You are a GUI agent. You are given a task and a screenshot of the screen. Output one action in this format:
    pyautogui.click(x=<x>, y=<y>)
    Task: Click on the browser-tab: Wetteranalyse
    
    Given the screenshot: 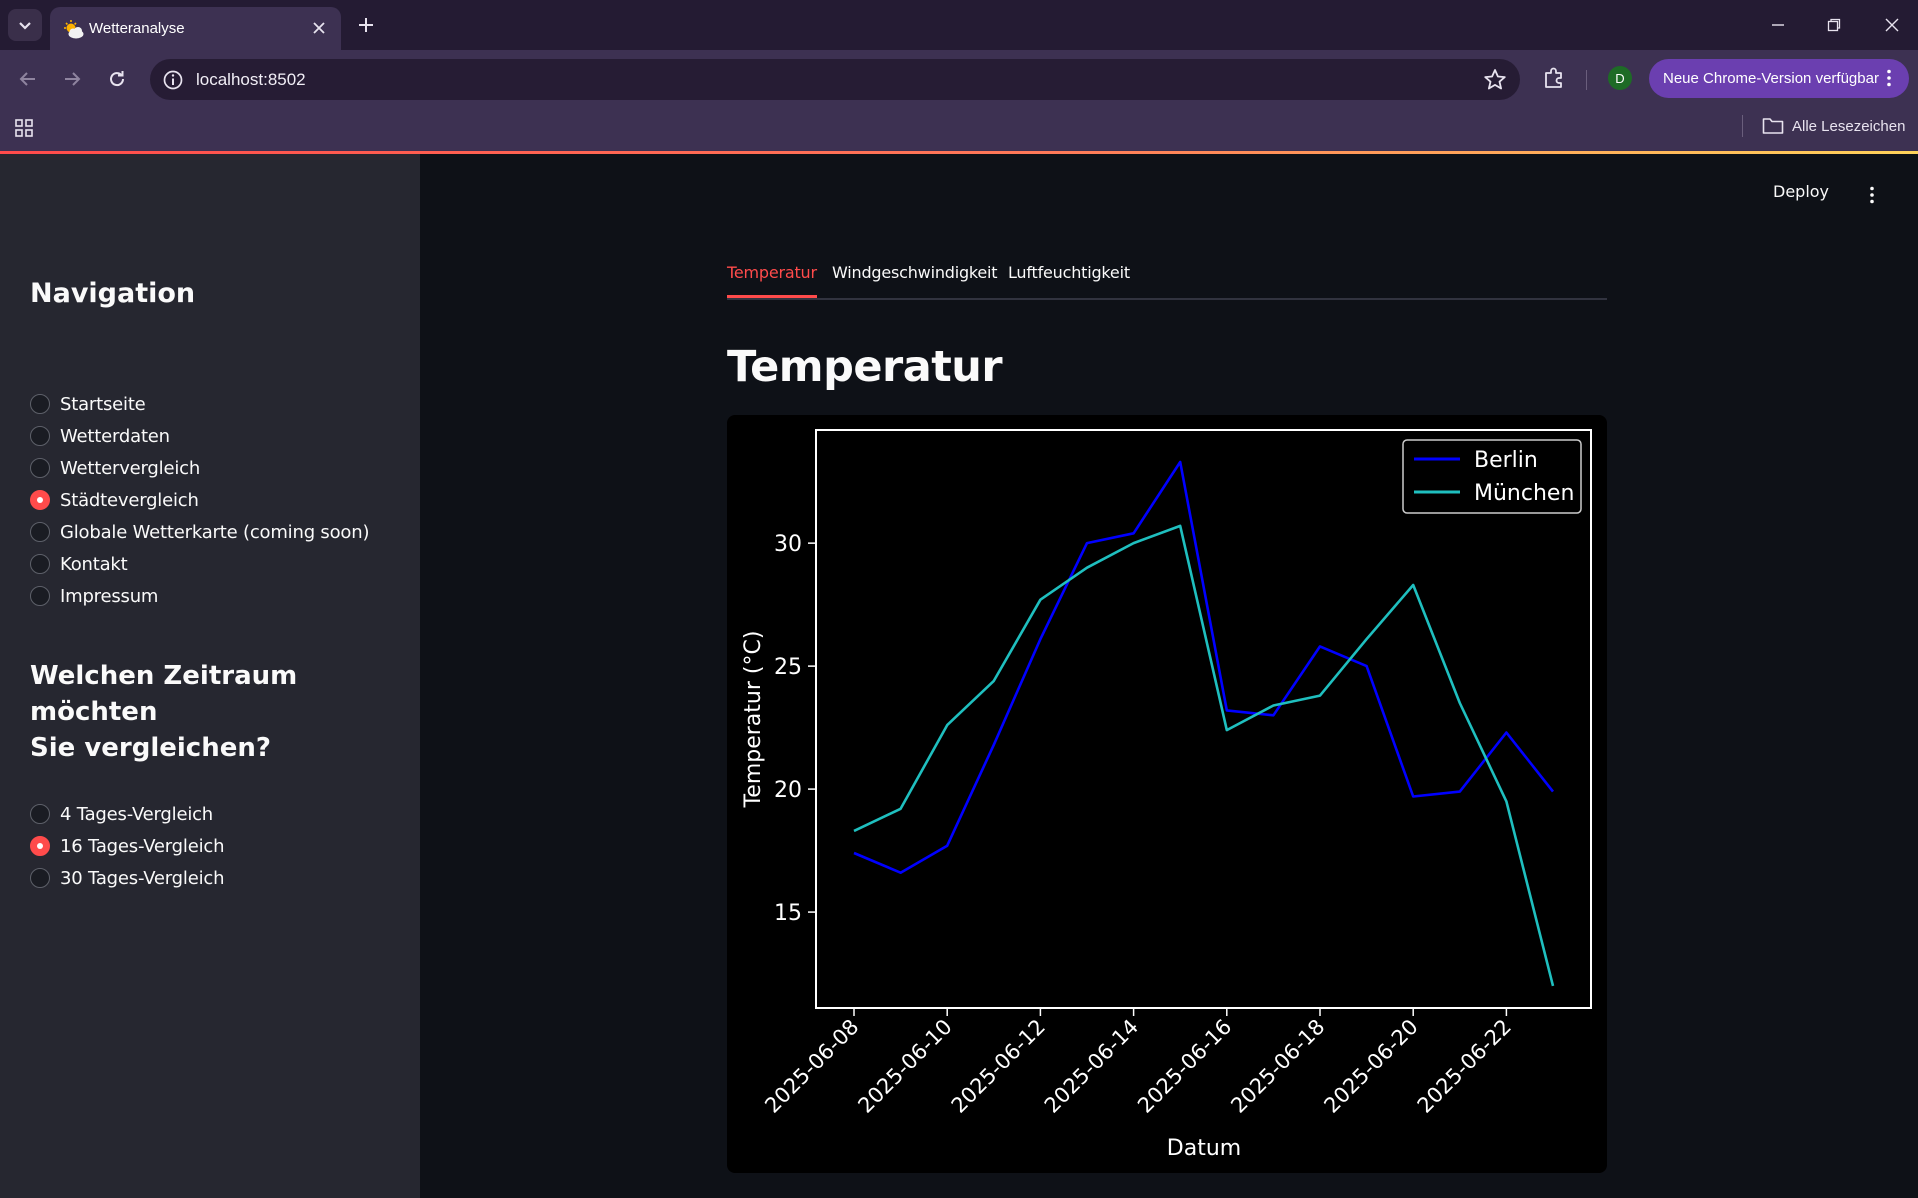 What is the action you would take?
    pyautogui.click(x=195, y=28)
    